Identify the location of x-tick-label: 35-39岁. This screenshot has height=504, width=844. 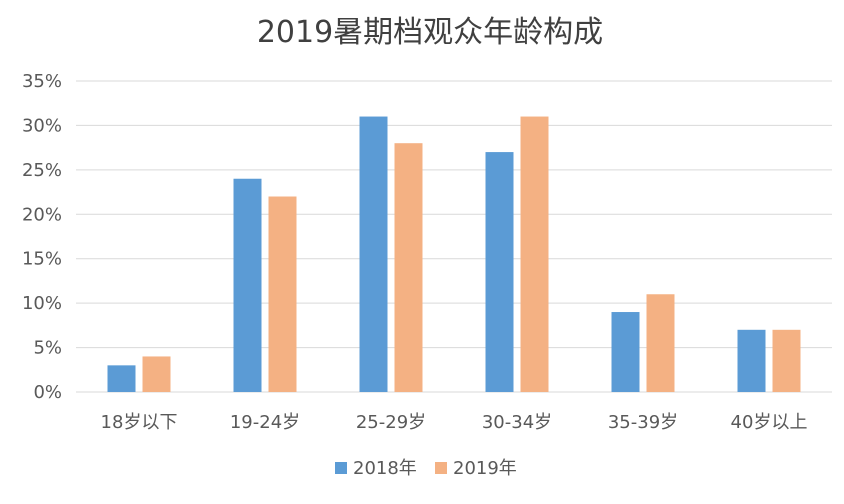
(643, 422).